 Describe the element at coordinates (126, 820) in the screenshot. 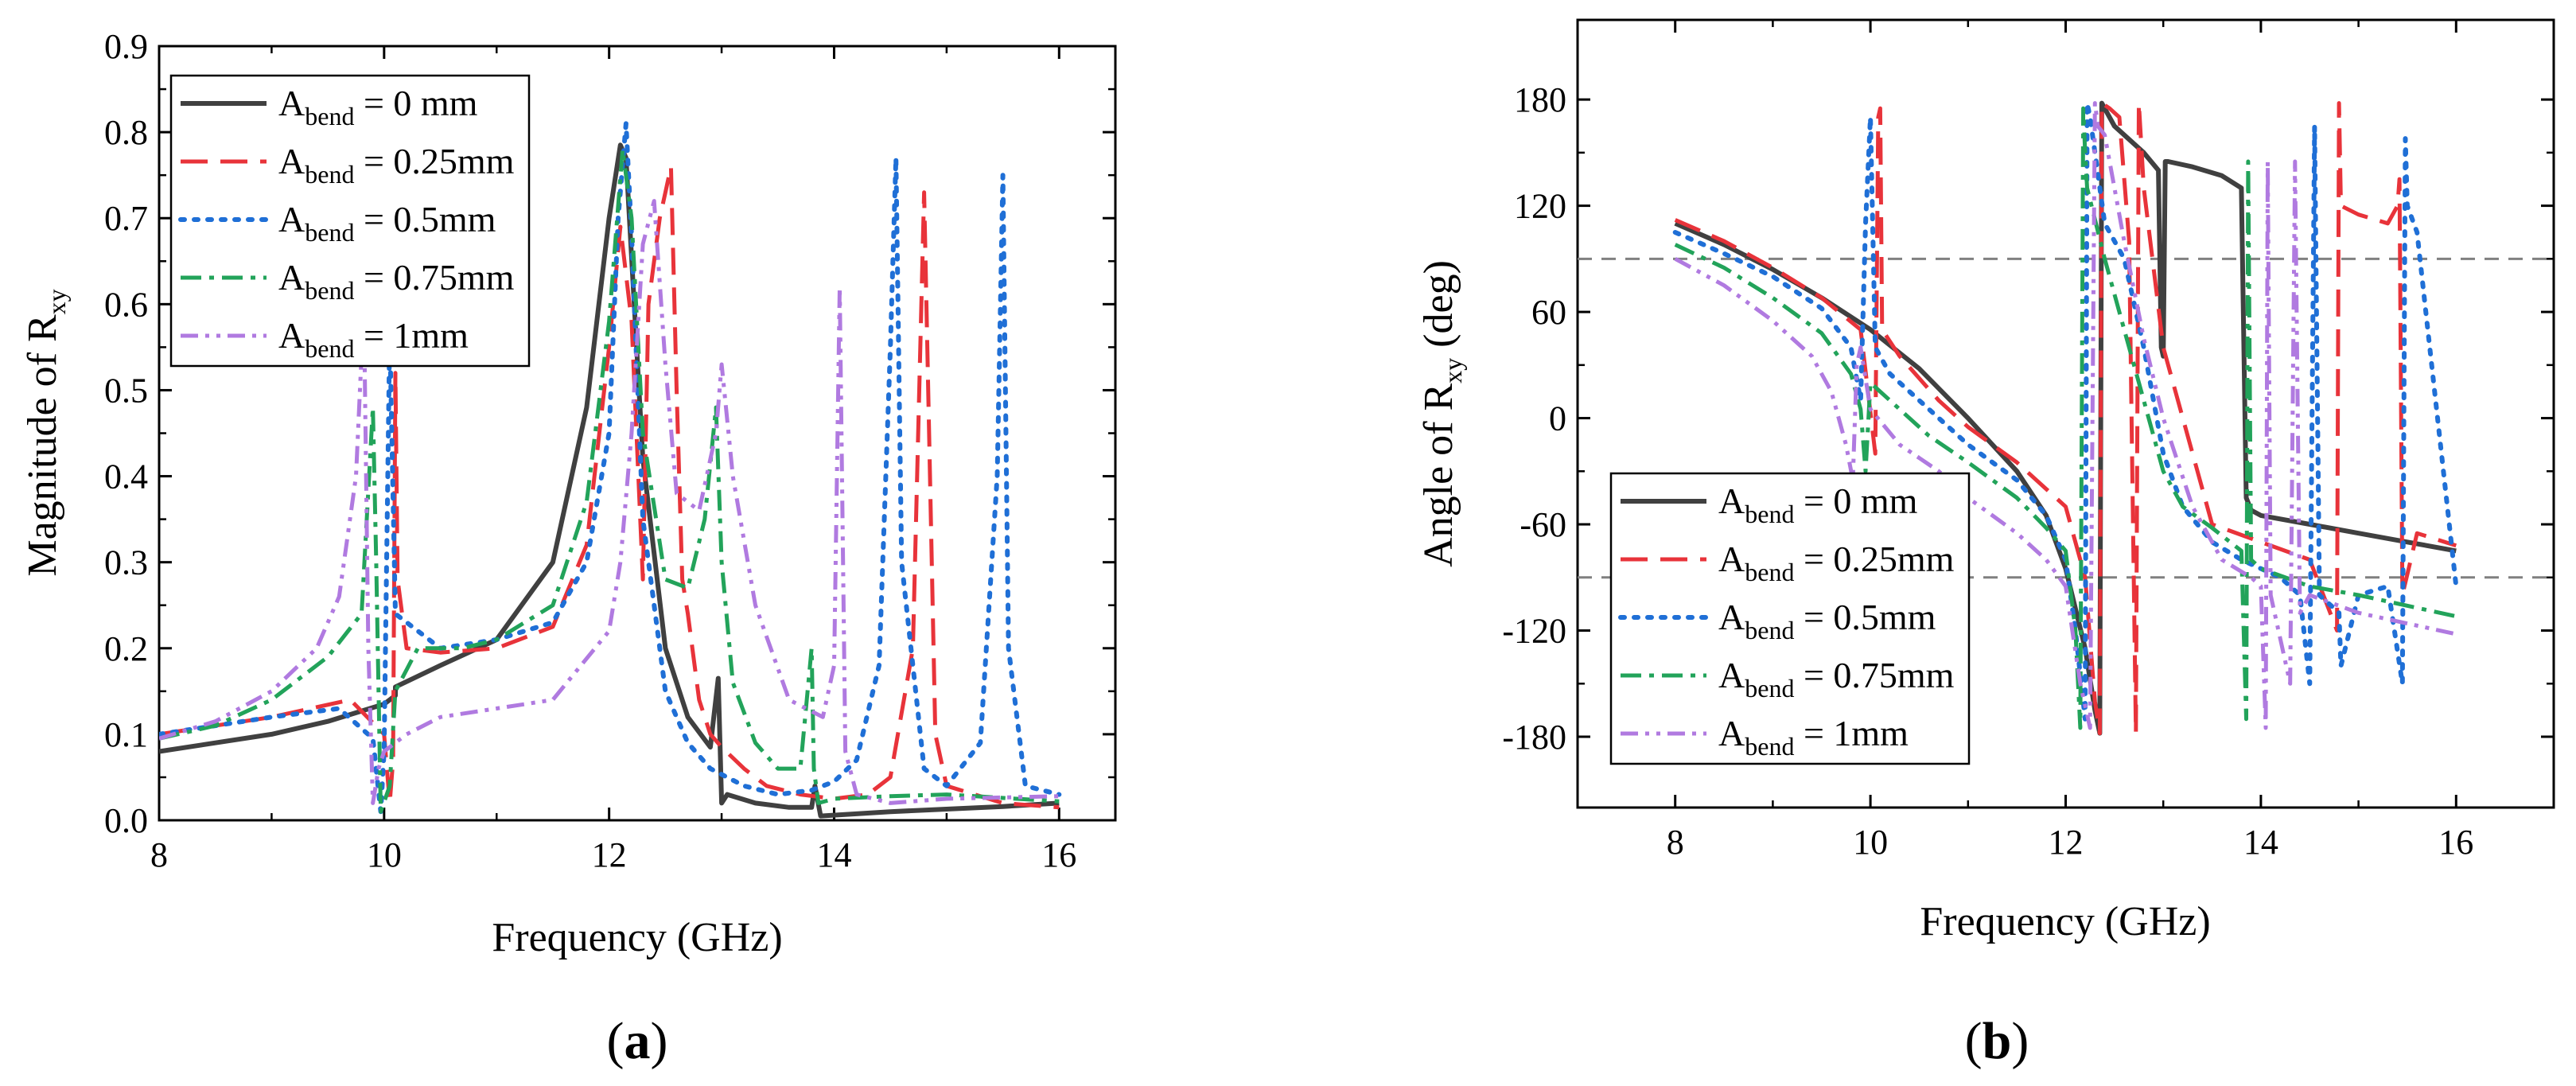

I see `y-tick-label: 0.0` at that location.